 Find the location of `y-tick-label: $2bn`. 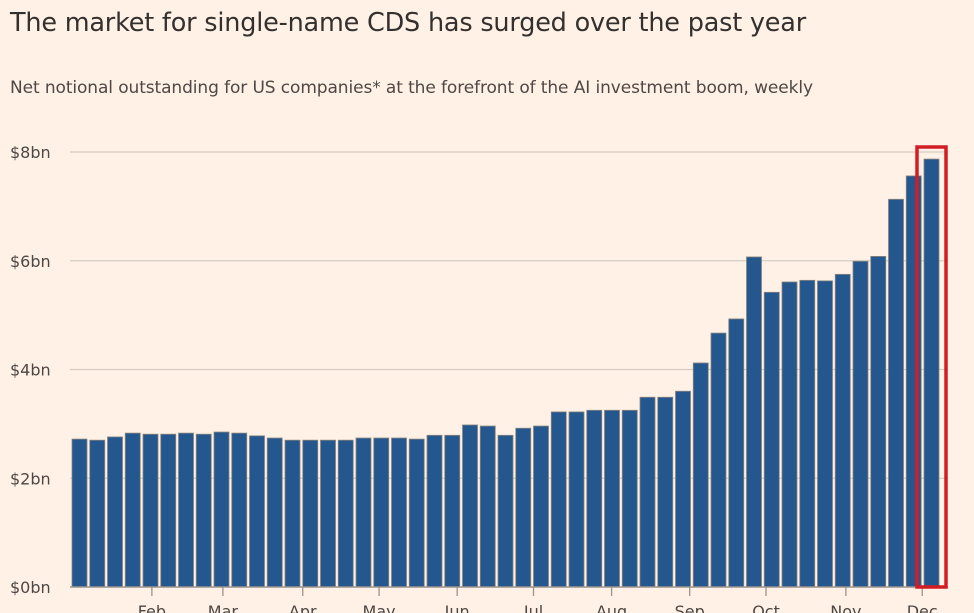

y-tick-label: $2bn is located at coordinates (30, 478).